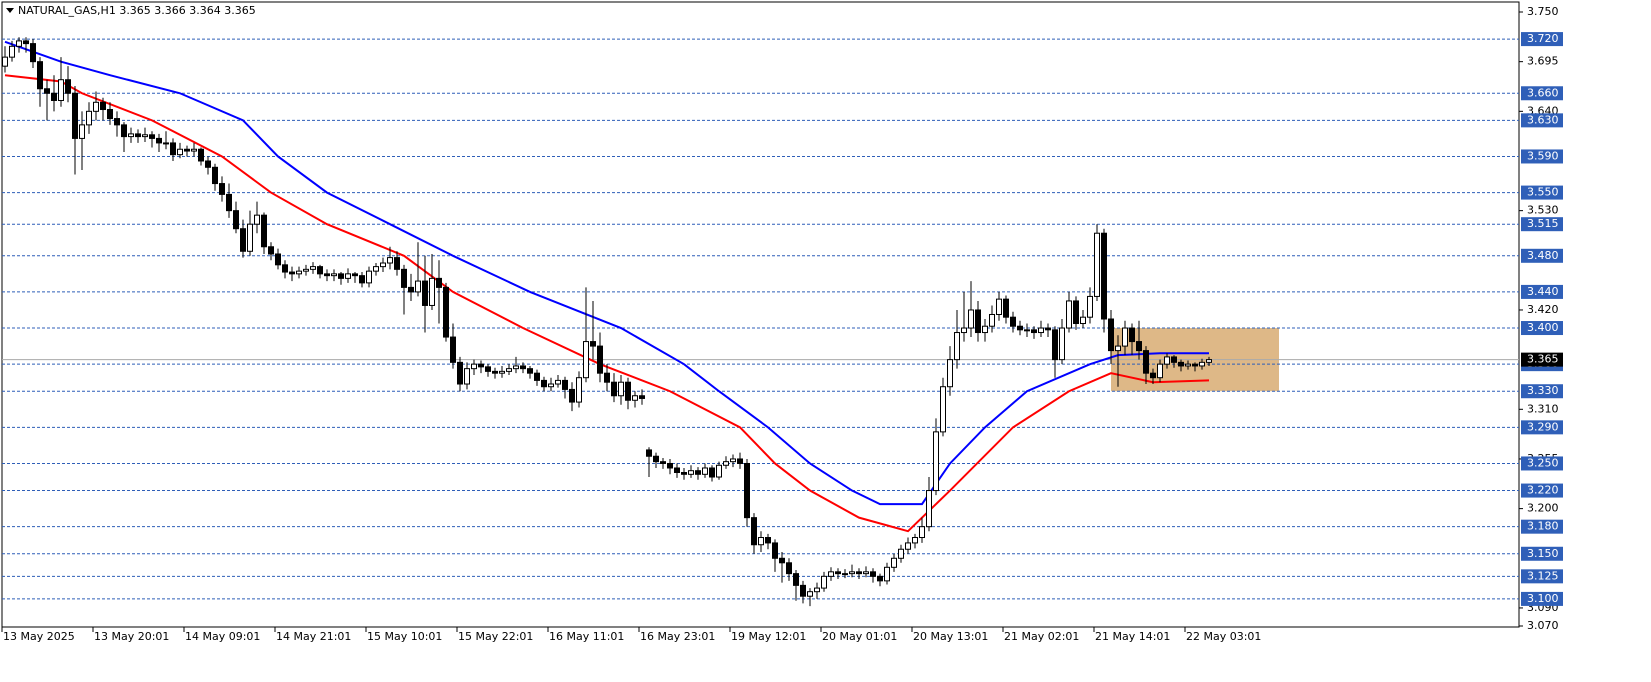 The height and width of the screenshot is (682, 1651). I want to click on level-label: 3.550, so click(1543, 192).